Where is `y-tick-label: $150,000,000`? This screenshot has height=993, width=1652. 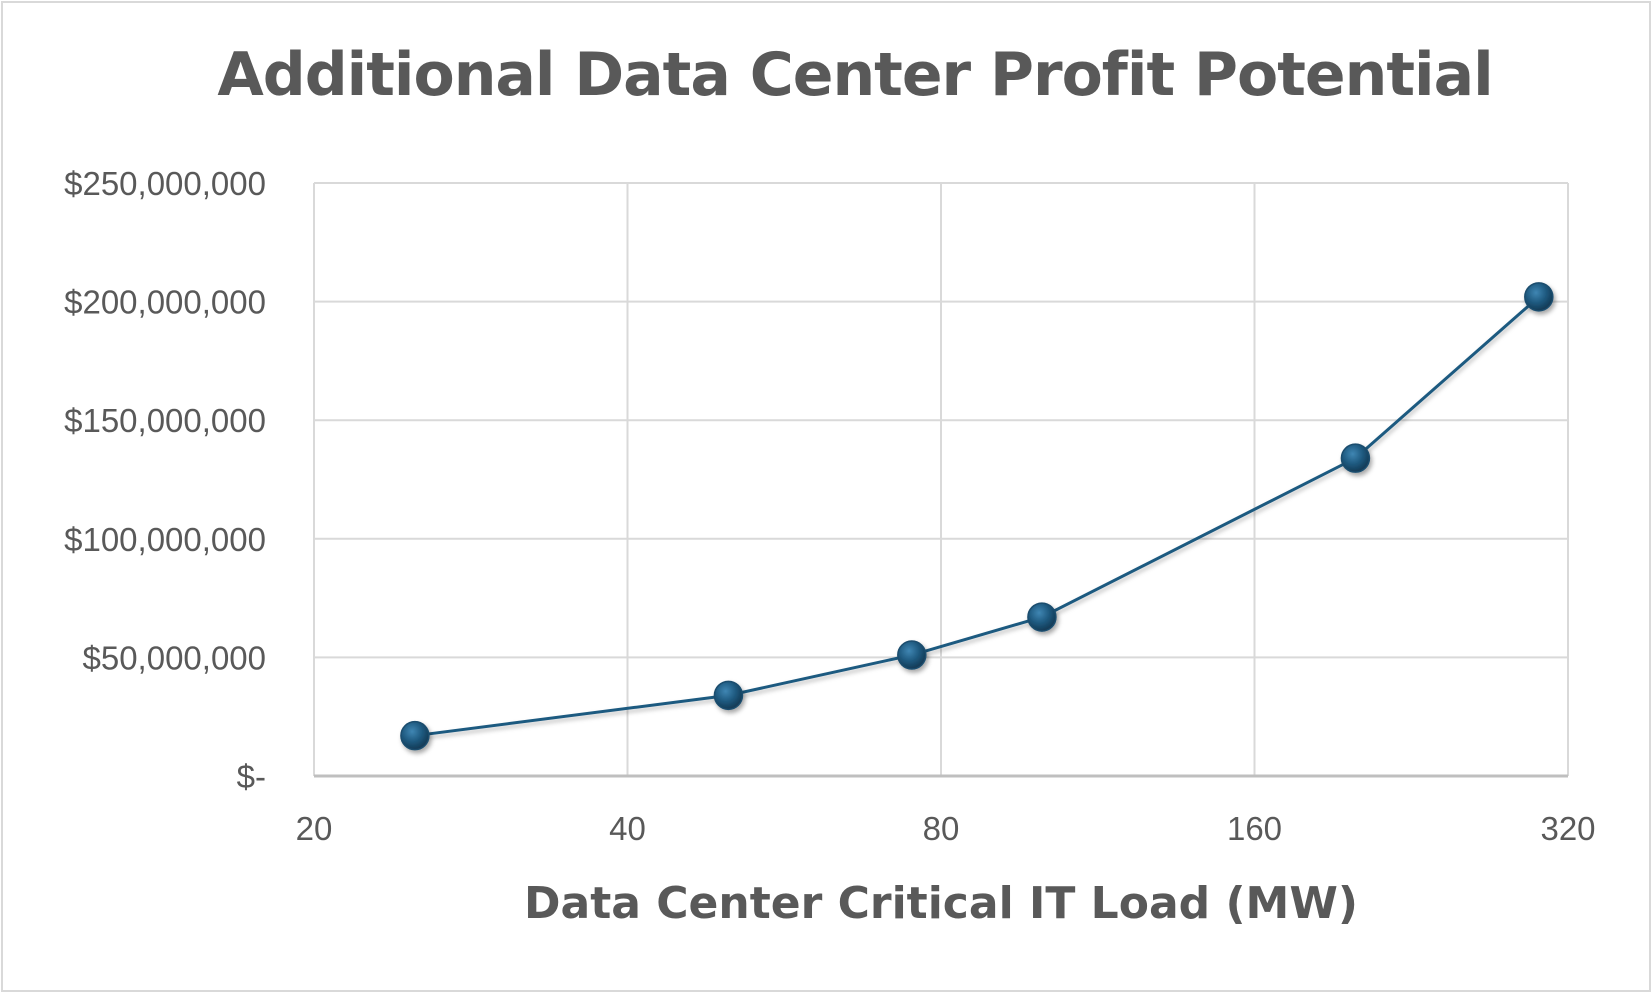
y-tick-label: $150,000,000 is located at coordinates (165, 420).